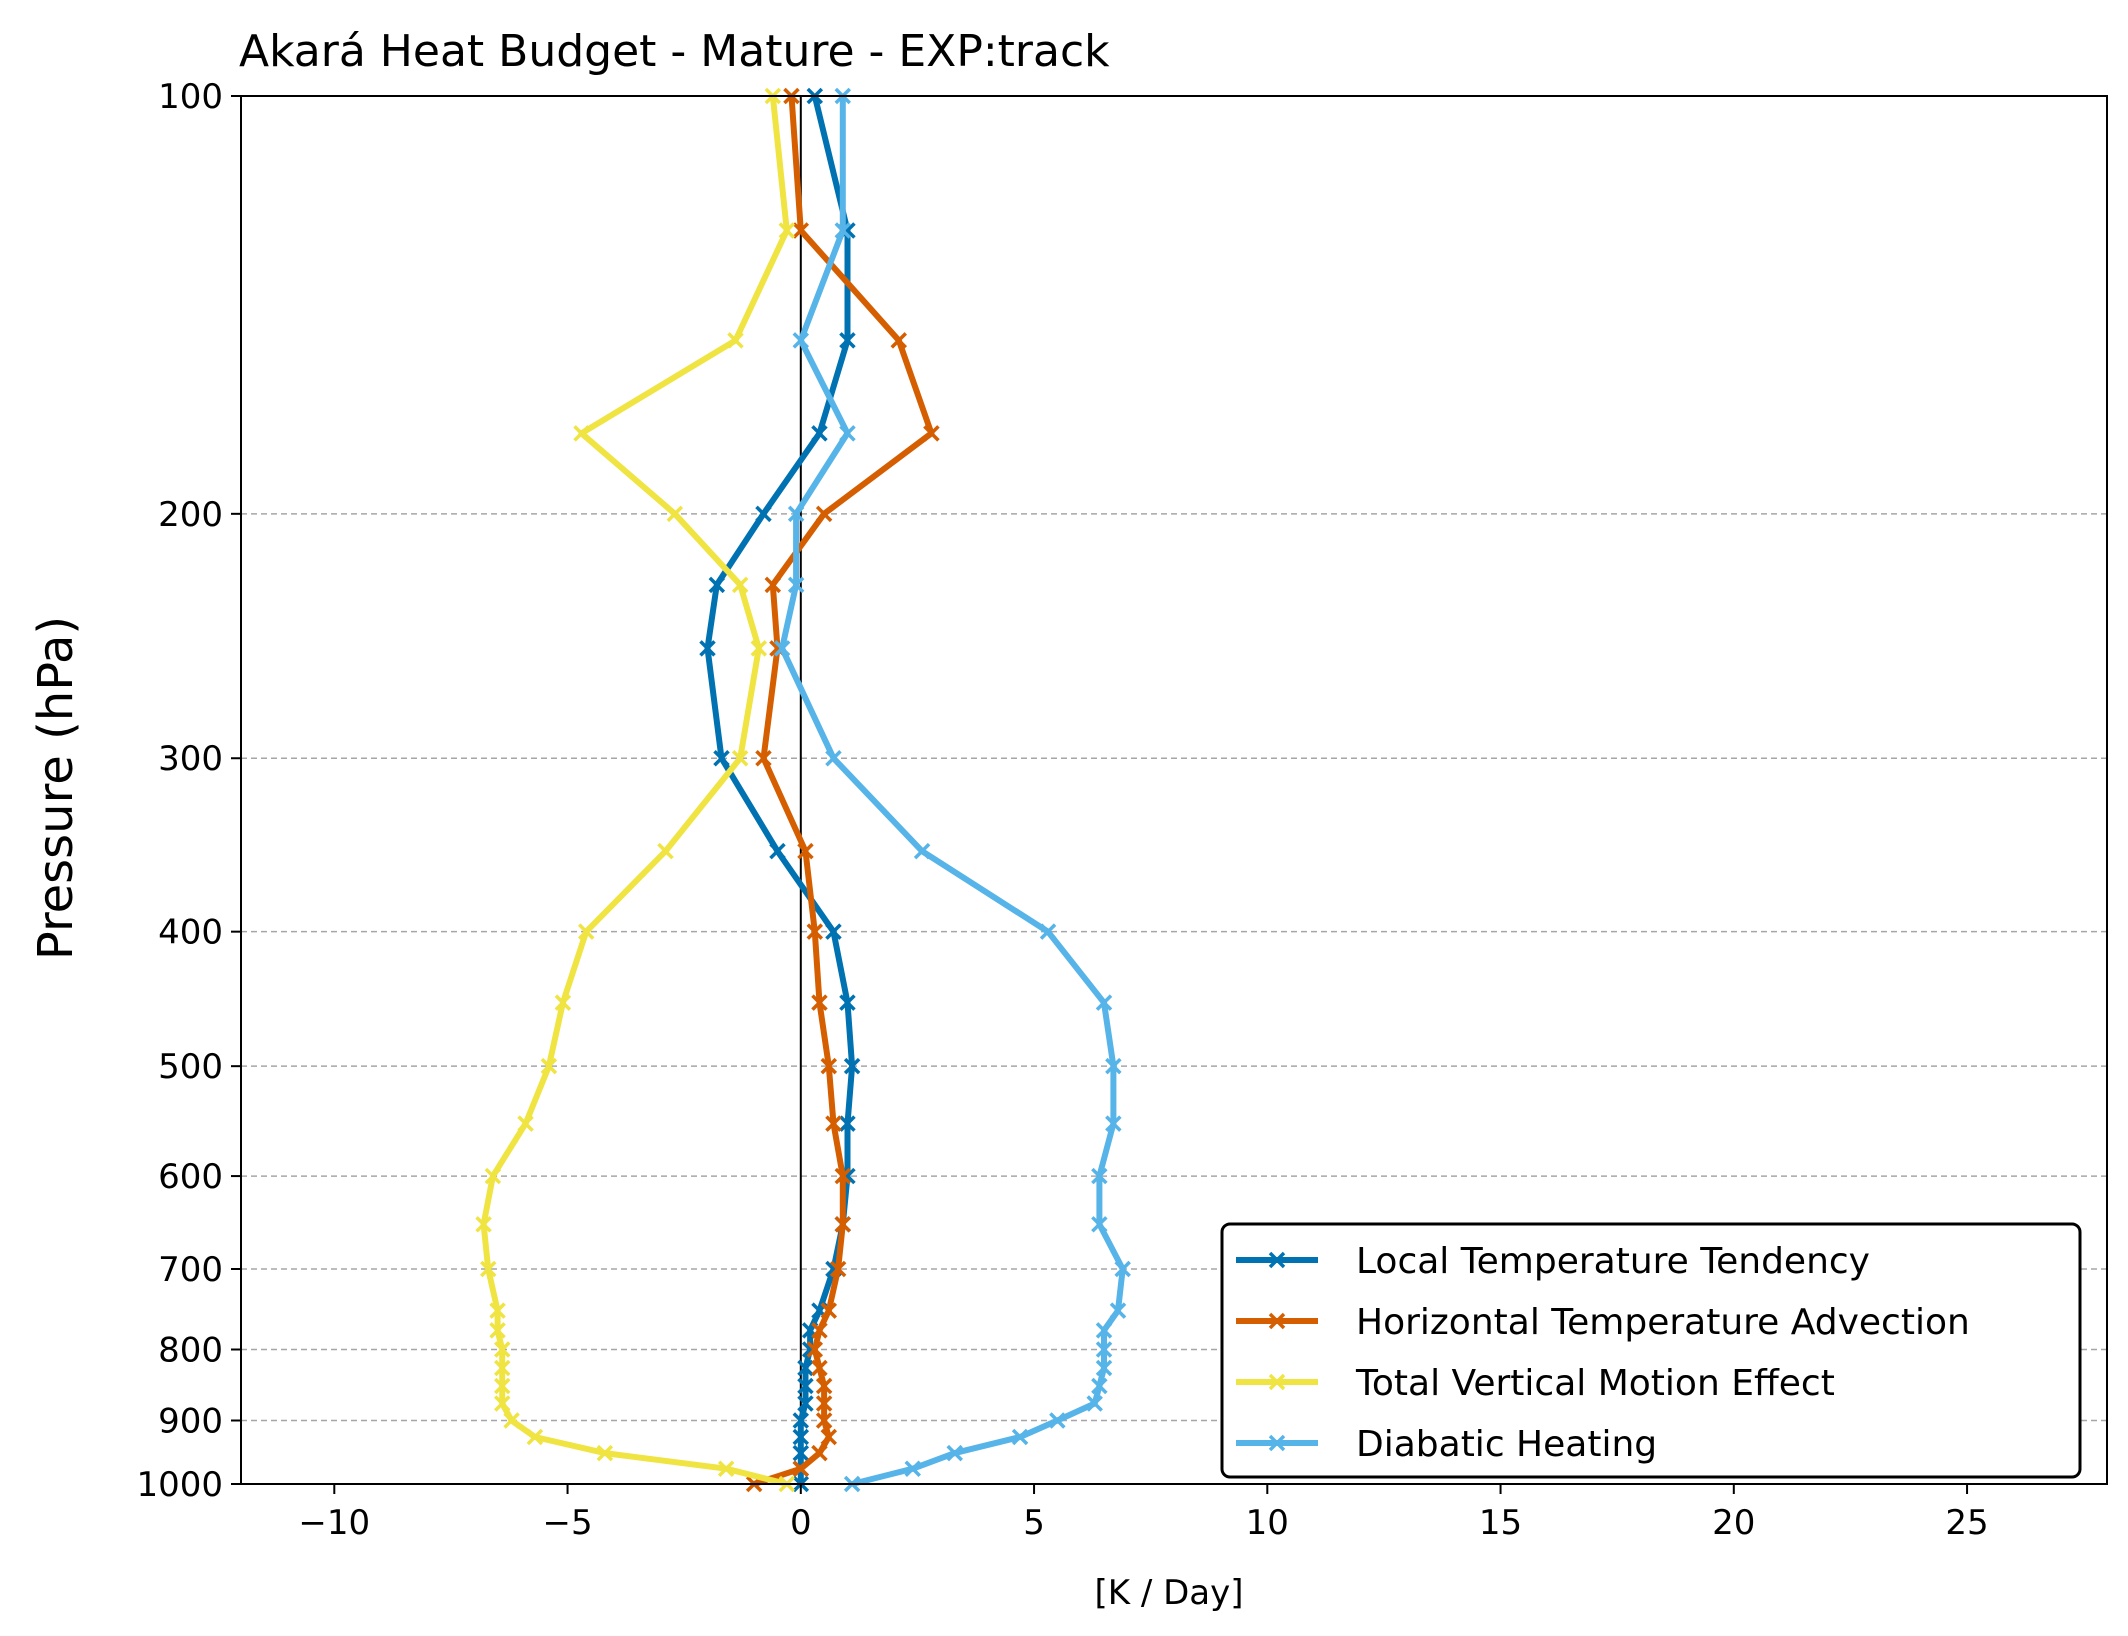 Image resolution: width=2128 pixels, height=1636 pixels. Describe the element at coordinates (190, 97) in the screenshot. I see `y-tick-label: 100` at that location.